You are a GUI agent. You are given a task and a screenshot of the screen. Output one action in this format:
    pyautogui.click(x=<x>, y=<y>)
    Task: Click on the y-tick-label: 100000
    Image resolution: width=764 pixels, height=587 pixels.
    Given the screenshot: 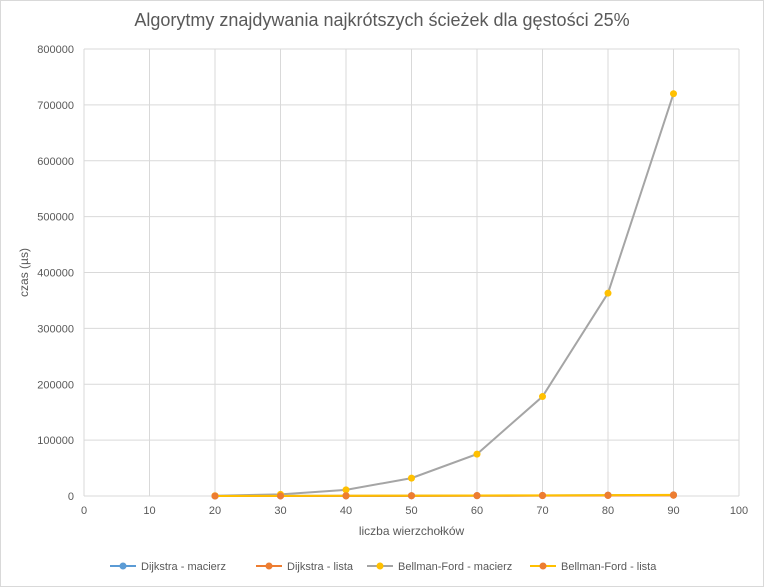 What is the action you would take?
    pyautogui.click(x=55, y=441)
    